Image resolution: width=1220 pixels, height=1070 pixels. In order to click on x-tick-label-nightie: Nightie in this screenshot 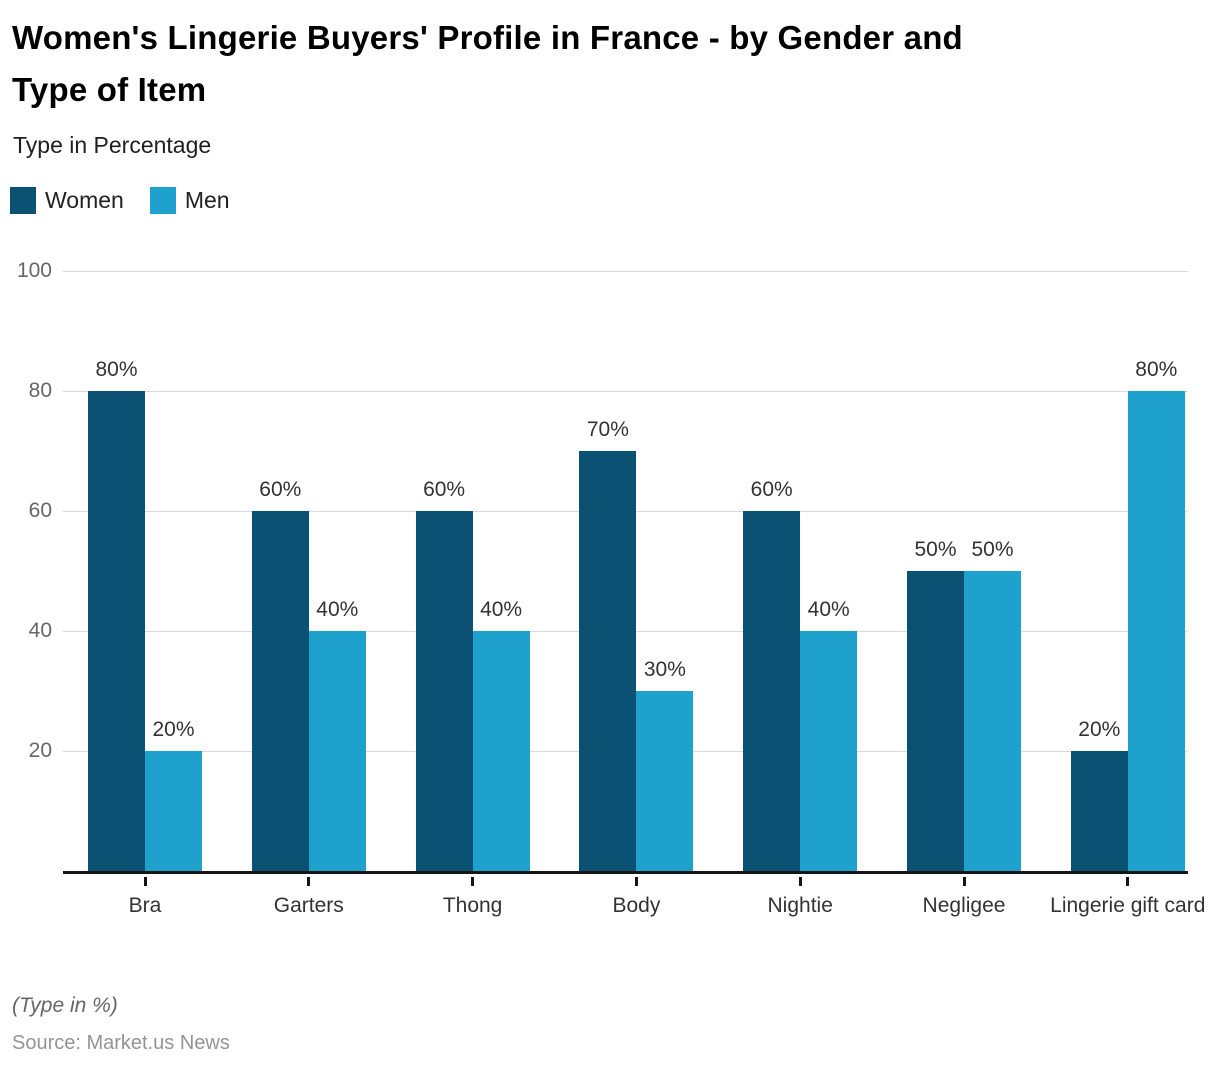, I will do `click(800, 905)`.